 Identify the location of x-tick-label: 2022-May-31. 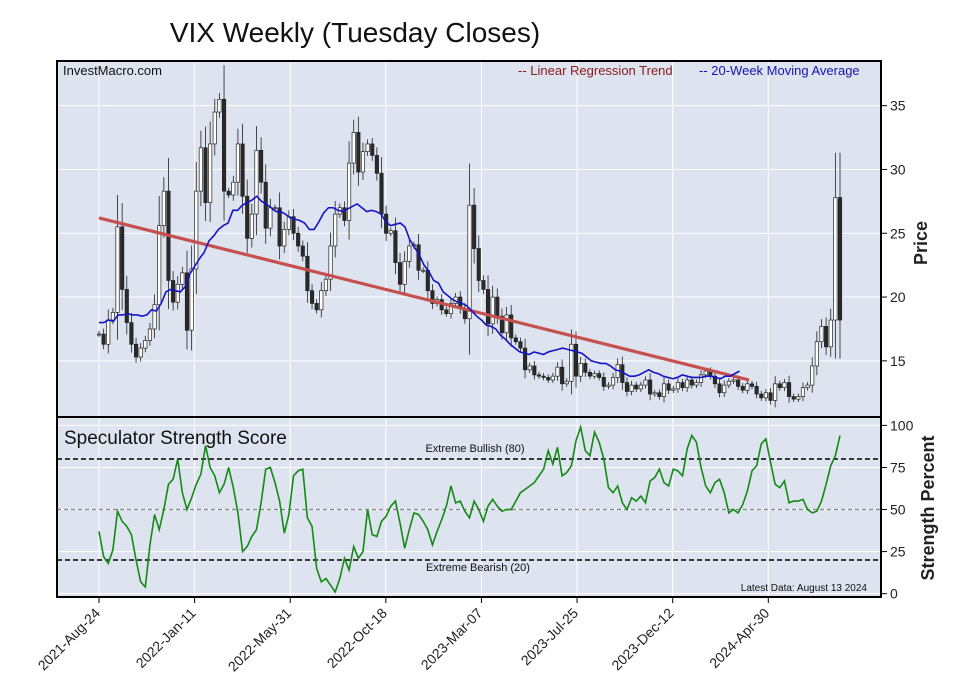
(260, 640).